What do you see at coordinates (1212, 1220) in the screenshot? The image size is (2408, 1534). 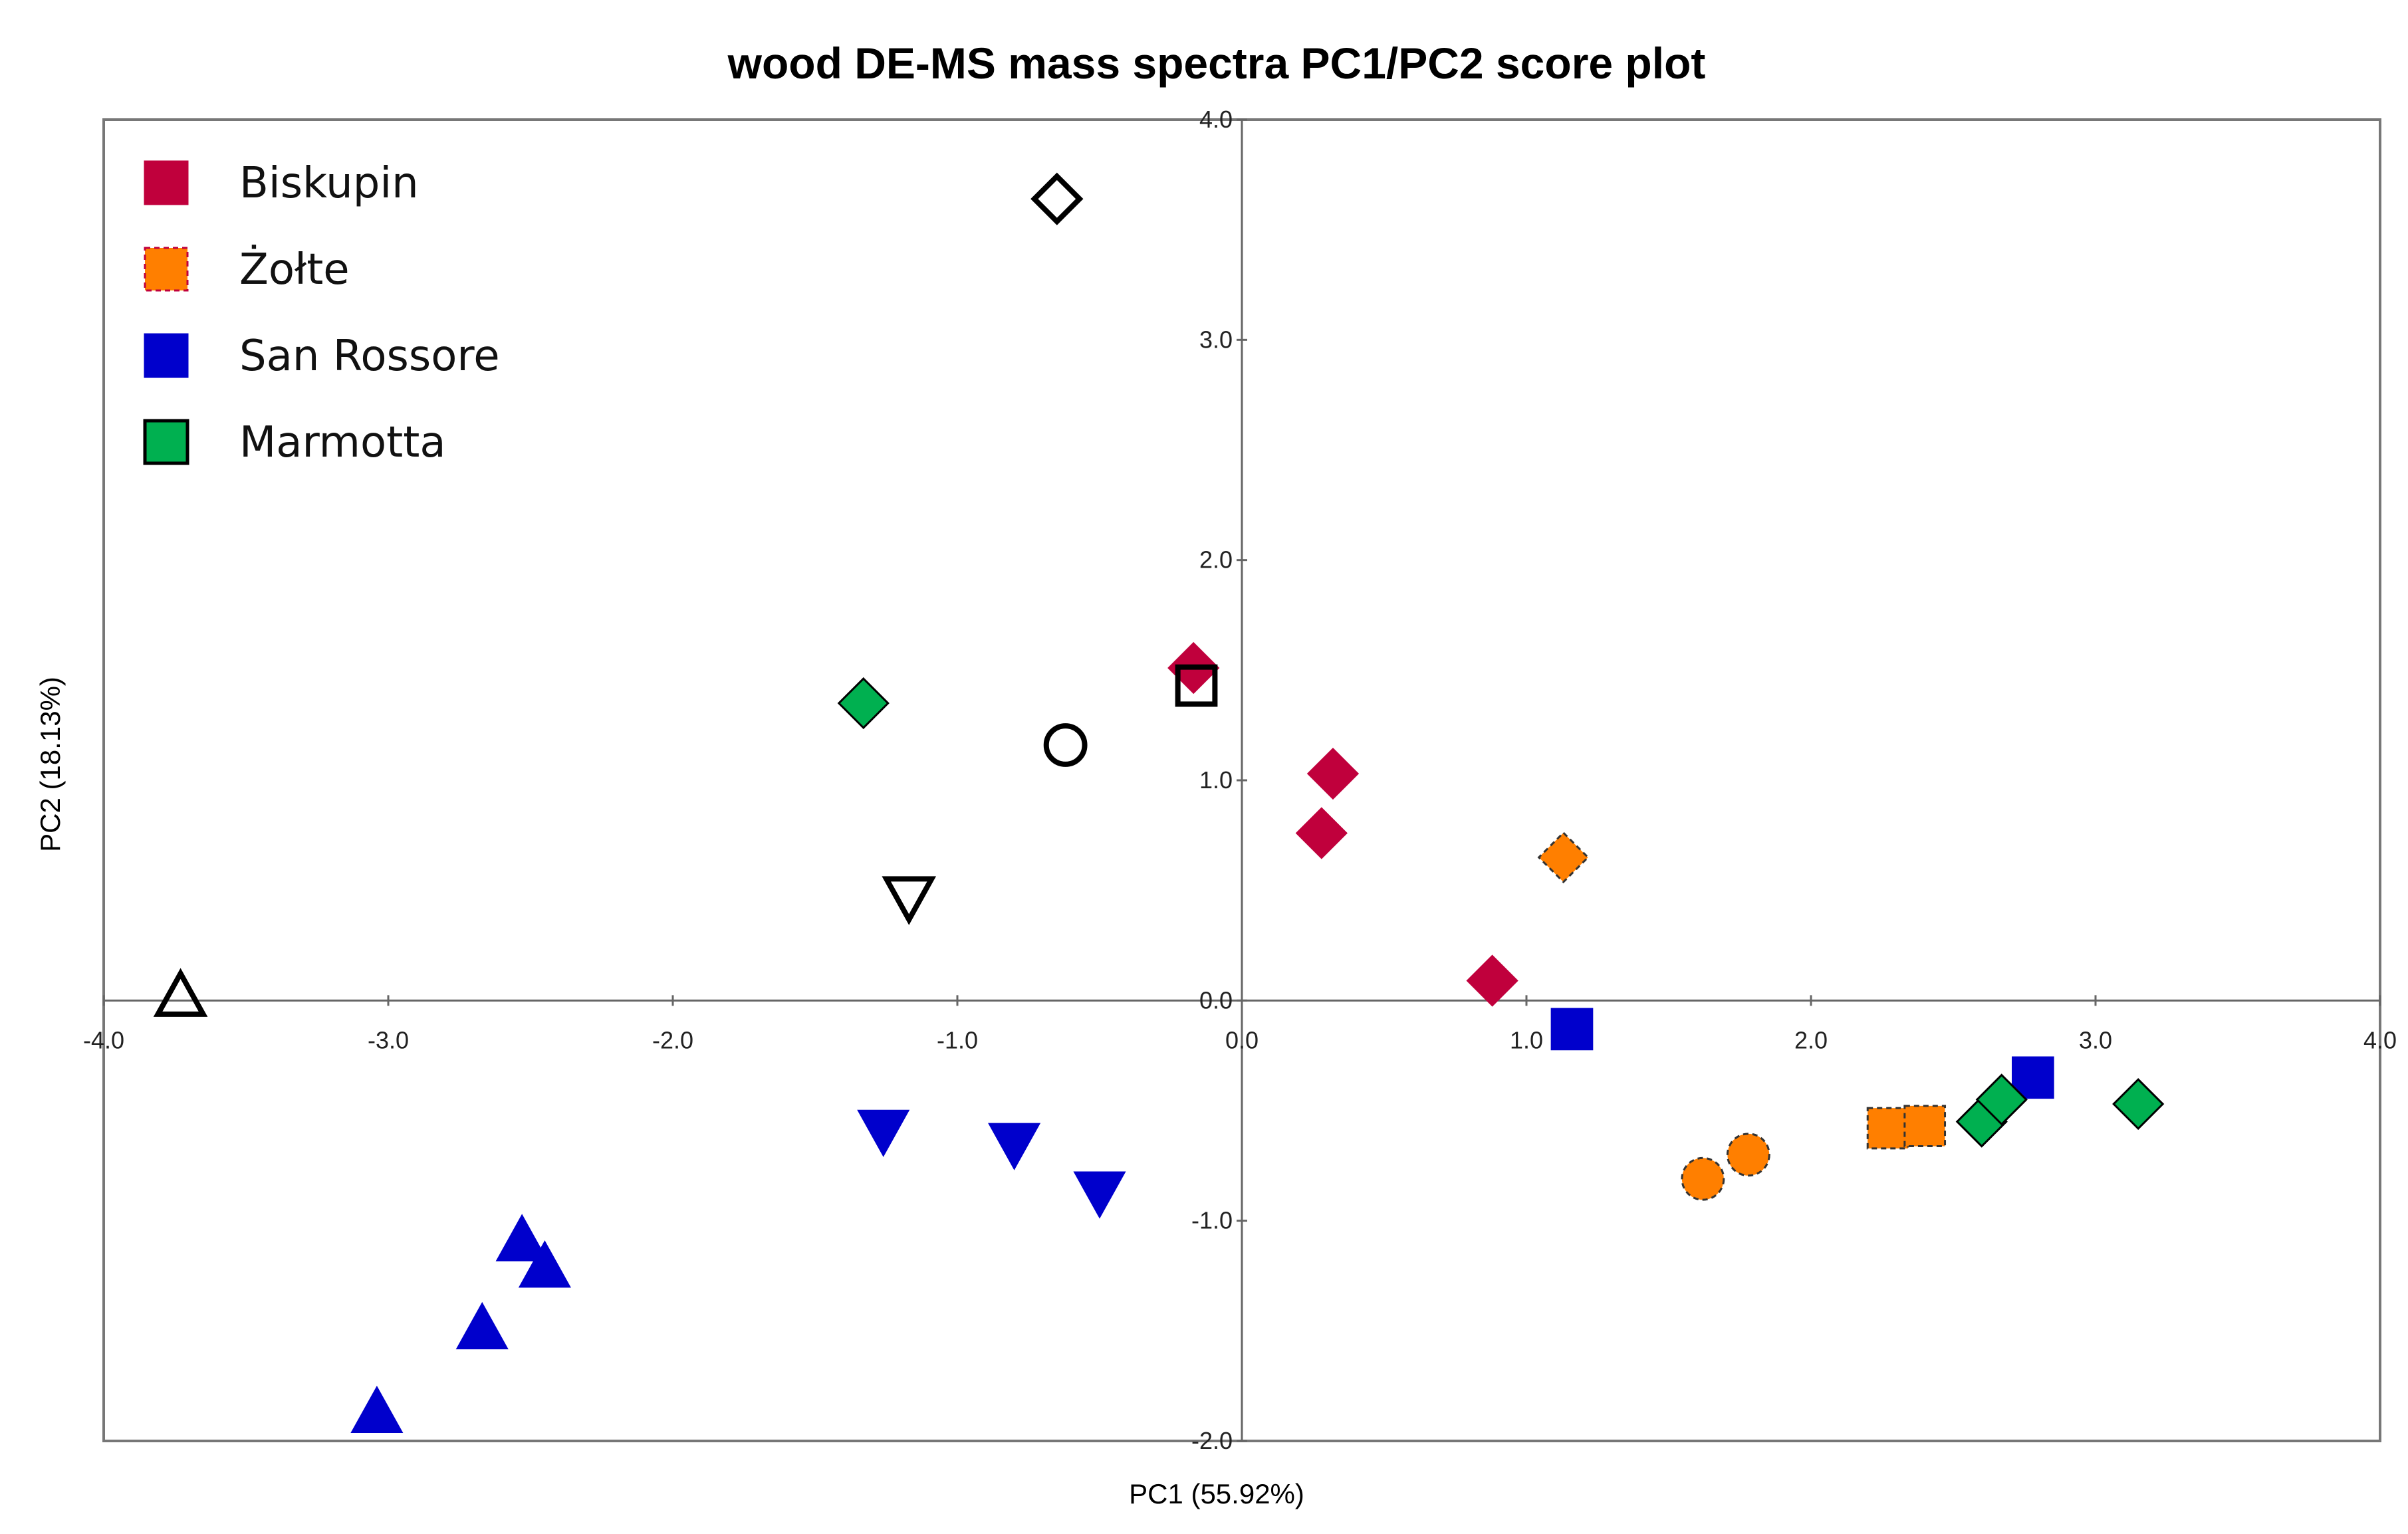 I see `y-tick-label: -1.0` at bounding box center [1212, 1220].